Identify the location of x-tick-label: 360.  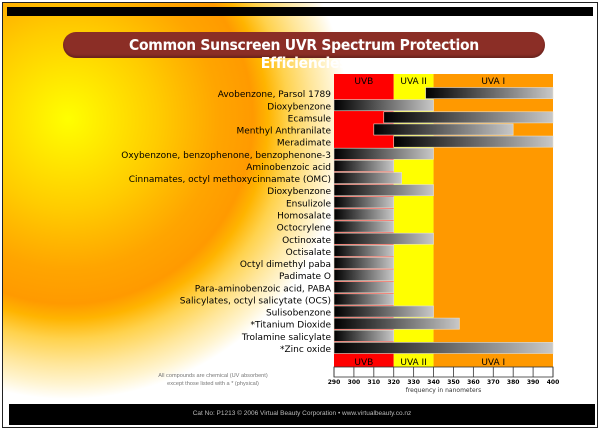
(473, 382).